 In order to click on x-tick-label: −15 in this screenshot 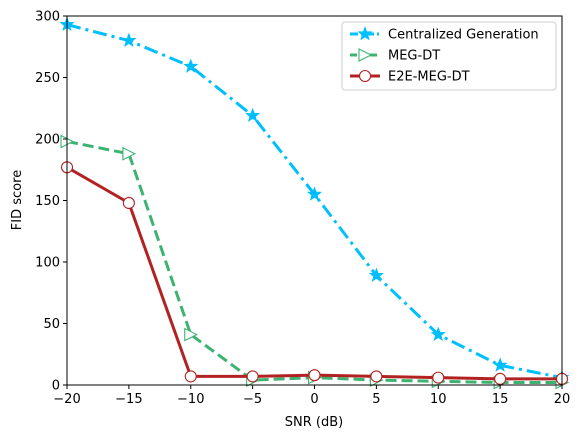, I will do `click(128, 399)`.